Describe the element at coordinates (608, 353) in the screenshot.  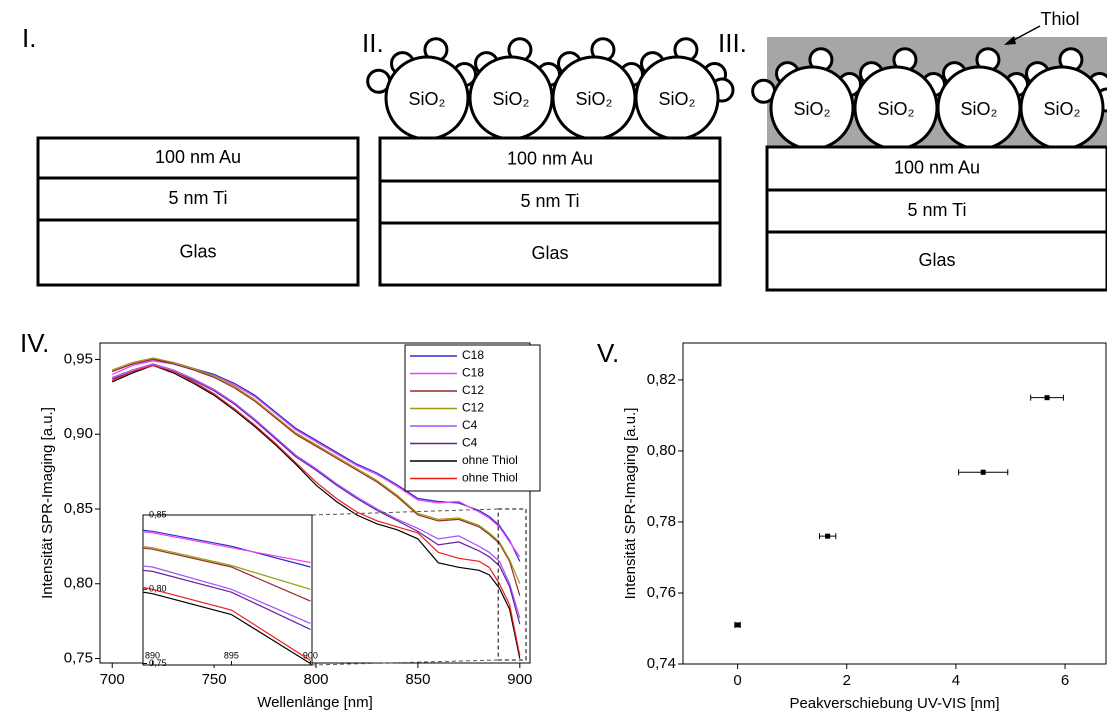
I see `panel-label: V.` at that location.